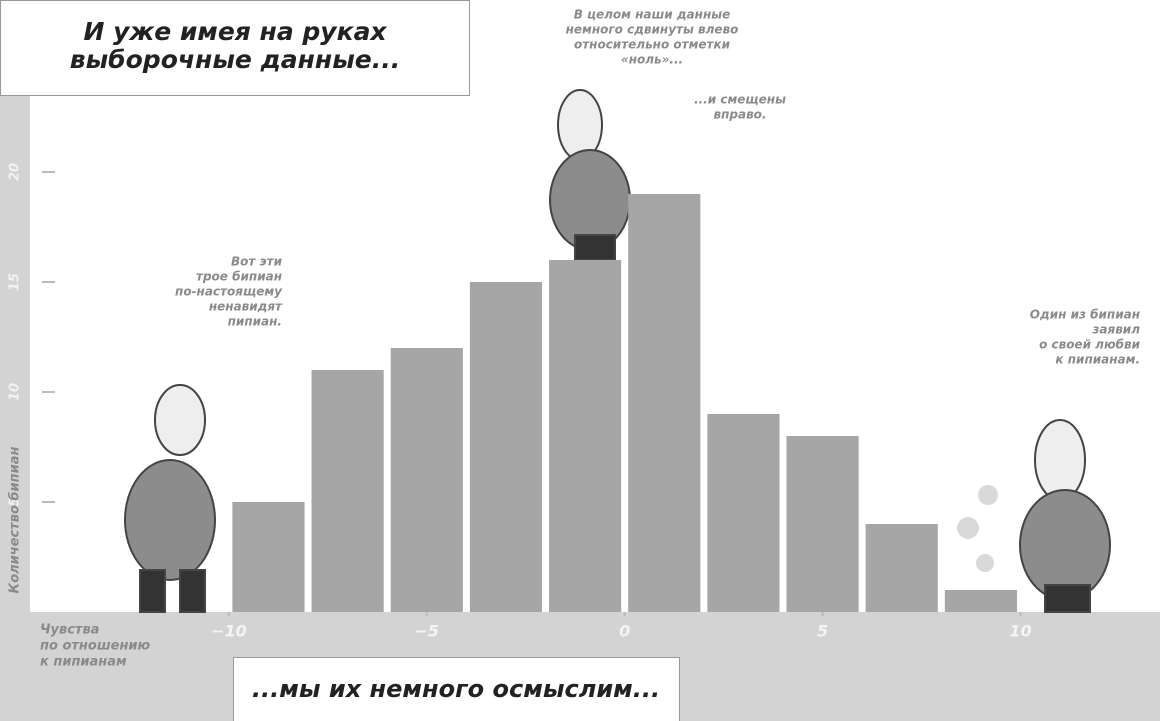  What do you see at coordinates (1115, 330) in the screenshot?
I see `annotation: заявил` at bounding box center [1115, 330].